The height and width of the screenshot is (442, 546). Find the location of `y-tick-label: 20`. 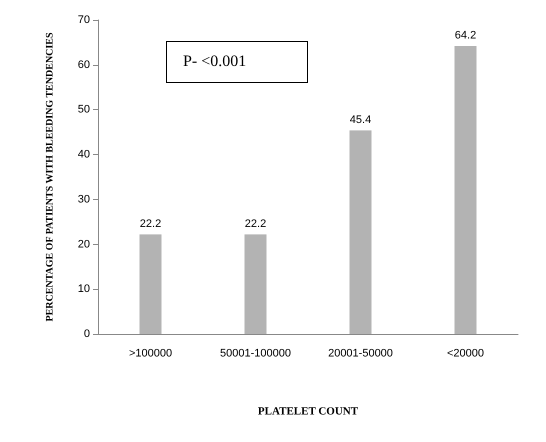

y-tick-label: 20 is located at coordinates (84, 244).